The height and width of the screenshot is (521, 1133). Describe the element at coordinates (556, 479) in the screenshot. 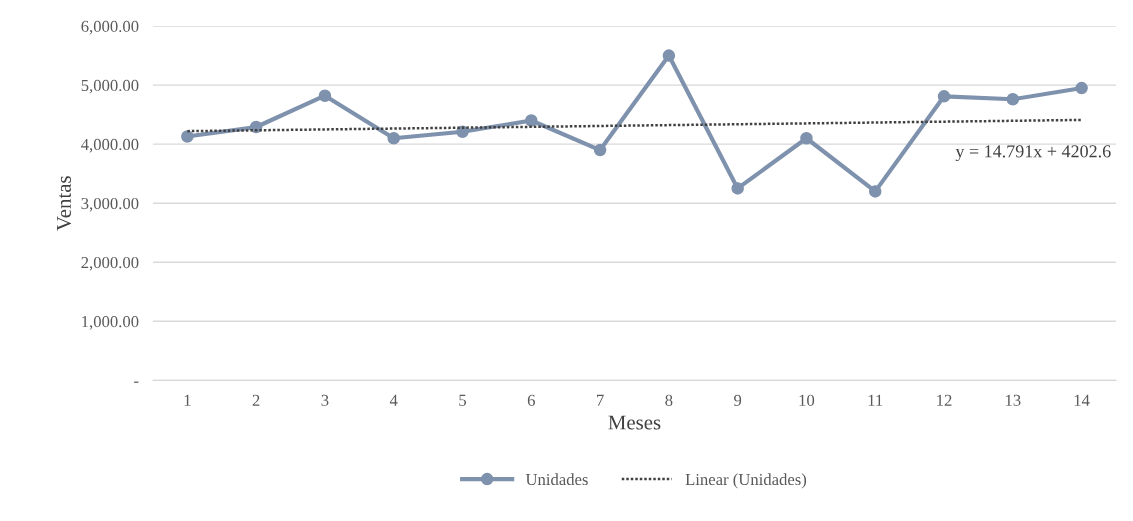

I see `legend-label: Unidades` at that location.